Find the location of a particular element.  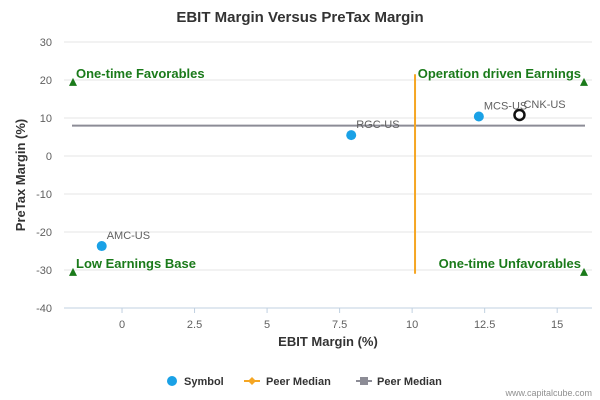

y-axis-title: PreTax Margin (%) is located at coordinates (20, 175).